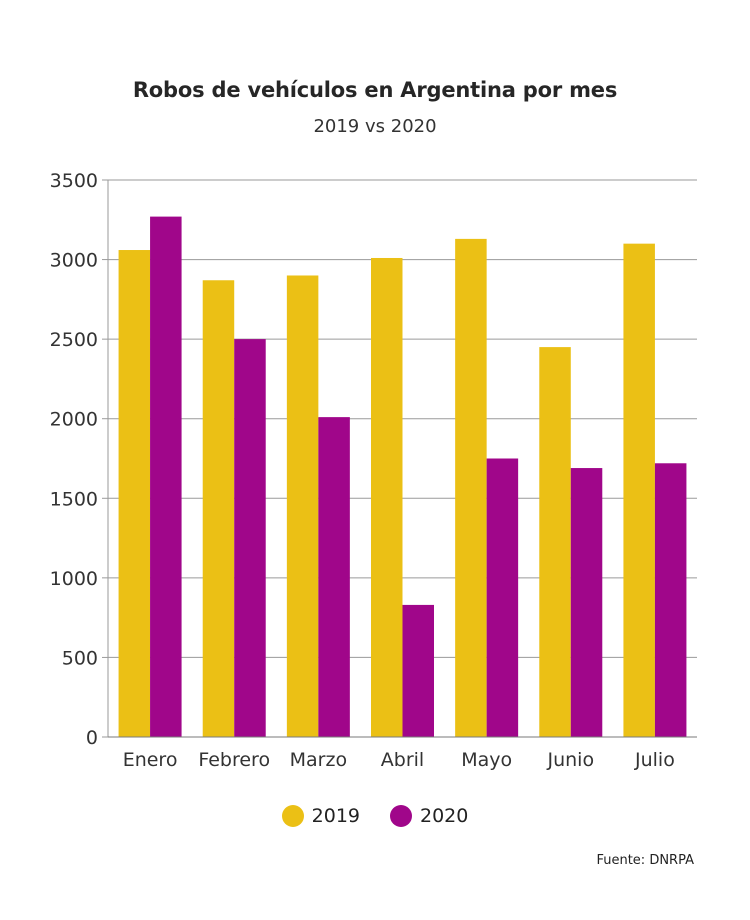  What do you see at coordinates (654, 760) in the screenshot?
I see `x-tick-label: Julio` at bounding box center [654, 760].